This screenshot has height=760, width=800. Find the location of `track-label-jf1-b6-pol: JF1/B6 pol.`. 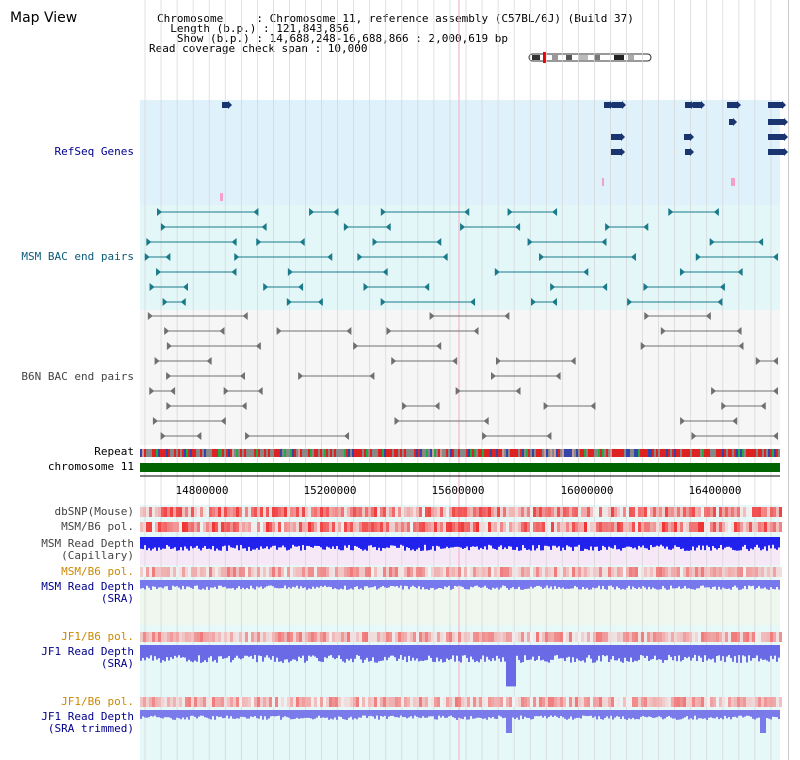

track-label-jf1-b6-pol: JF1/B6 pol. is located at coordinates (97, 636).